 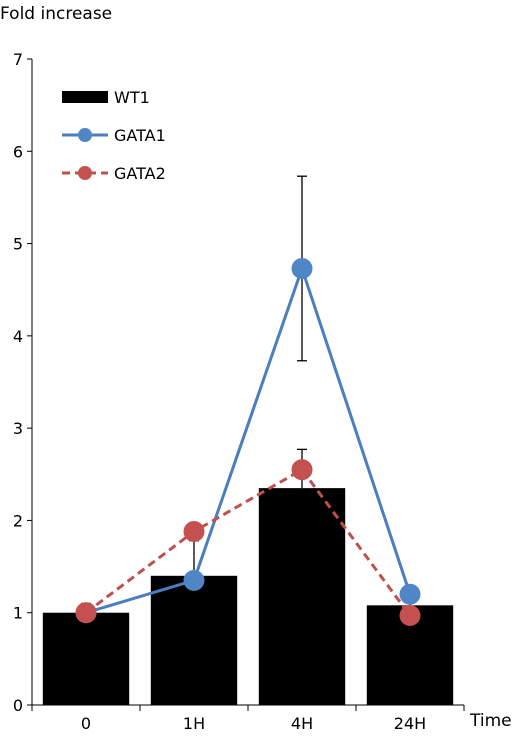 I want to click on y-tick-label: 6, so click(x=18, y=151).